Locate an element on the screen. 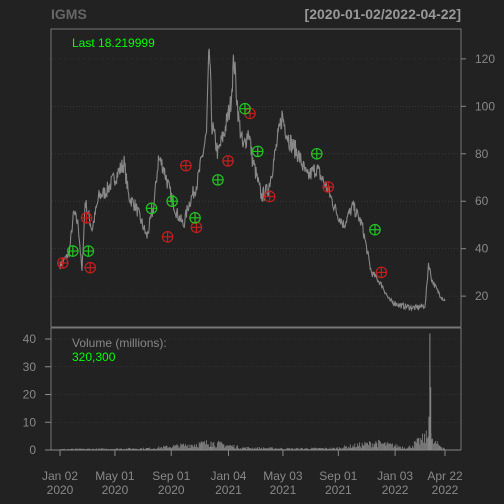 The width and height of the screenshot is (504, 504). price-tick-label: 100 is located at coordinates (485, 106).